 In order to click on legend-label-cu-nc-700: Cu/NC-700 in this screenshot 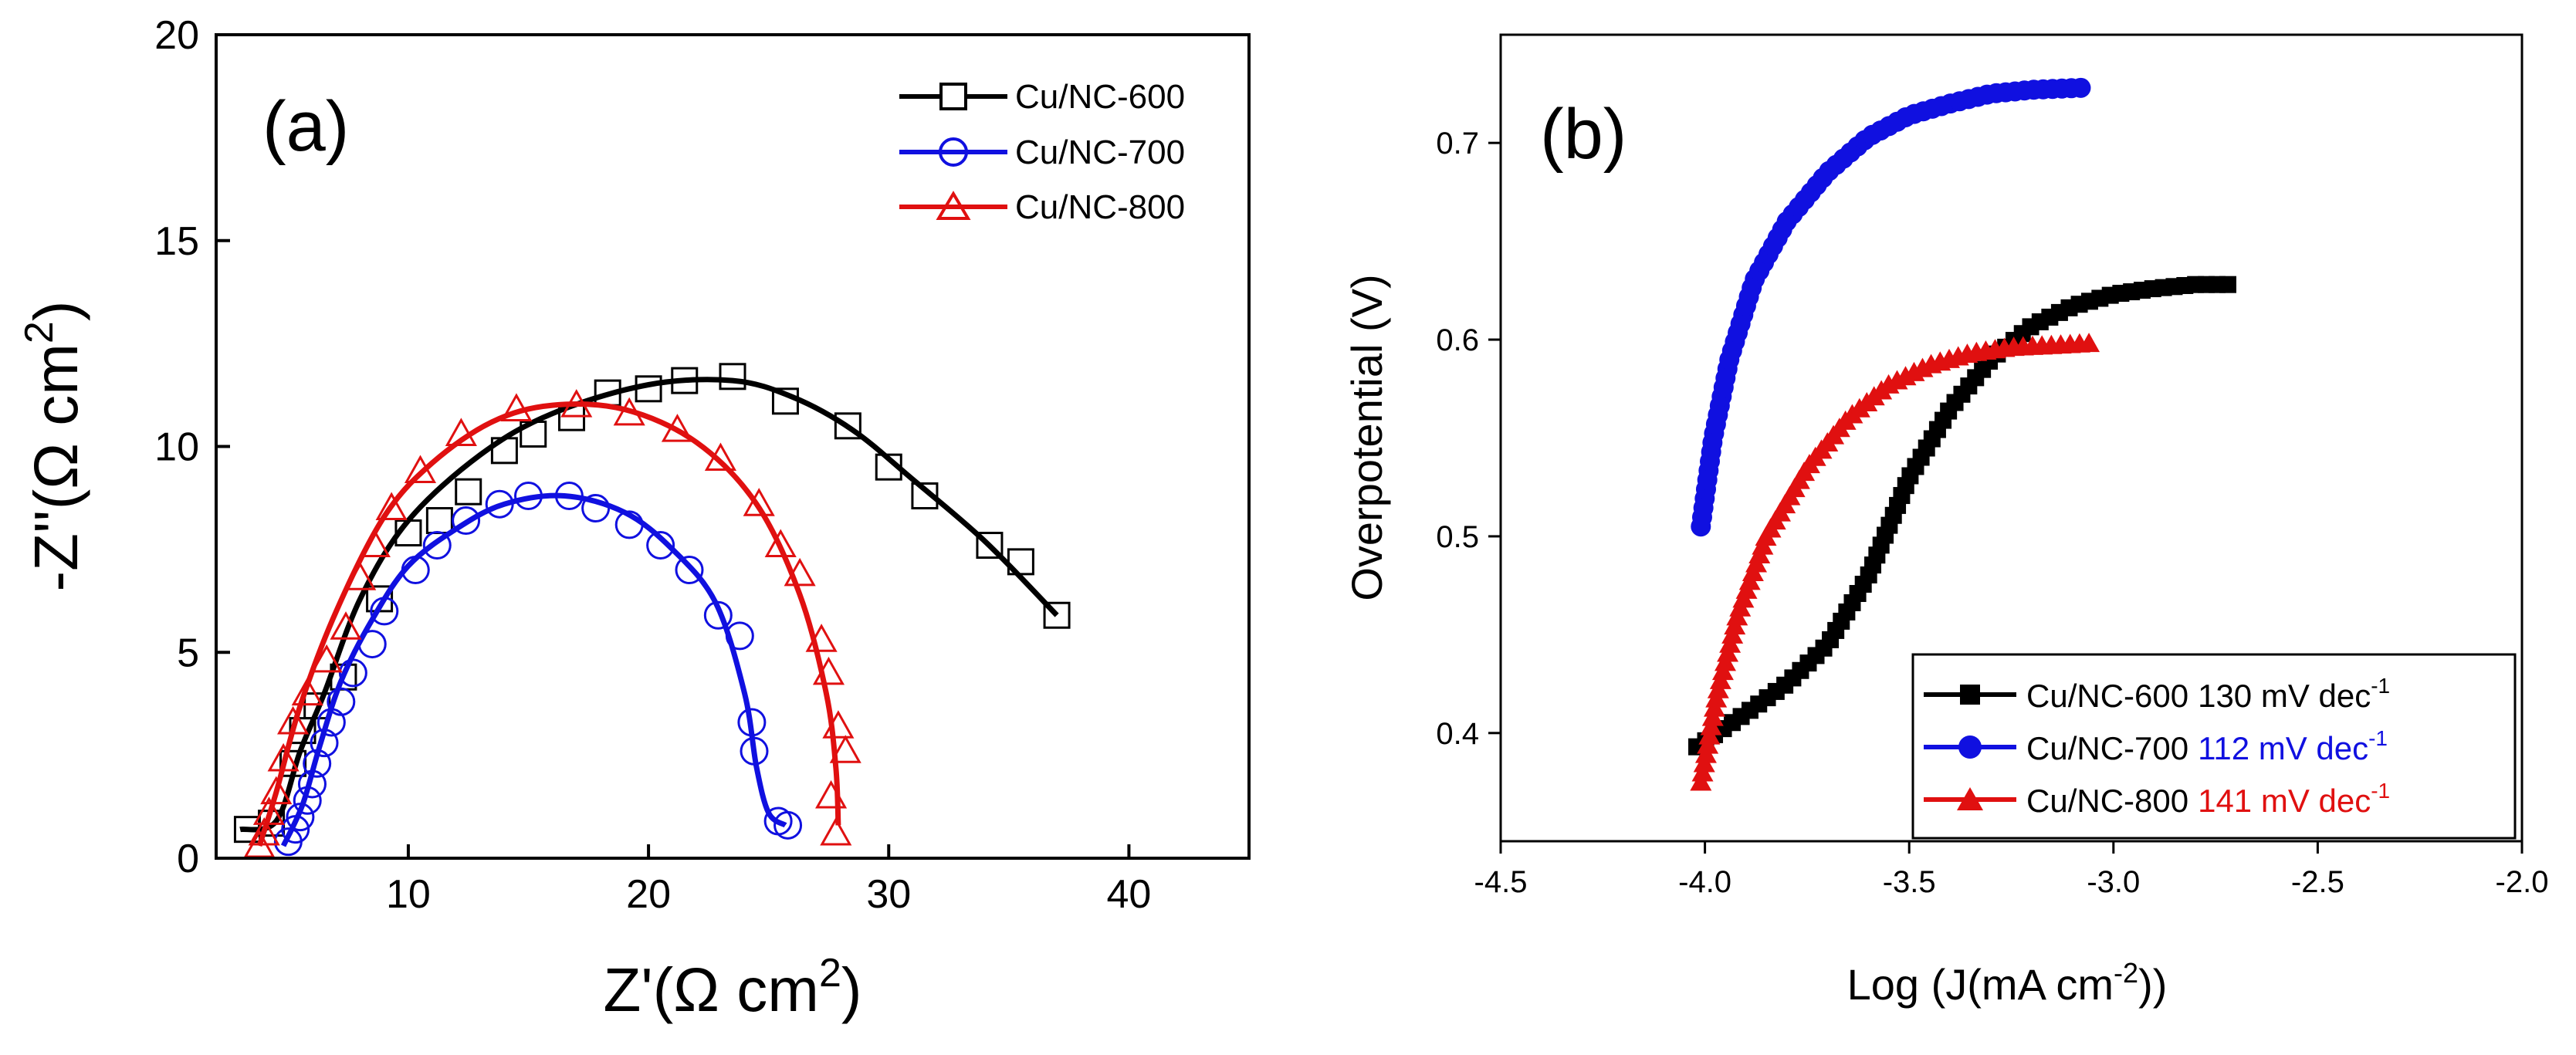, I will do `click(1100, 152)`.